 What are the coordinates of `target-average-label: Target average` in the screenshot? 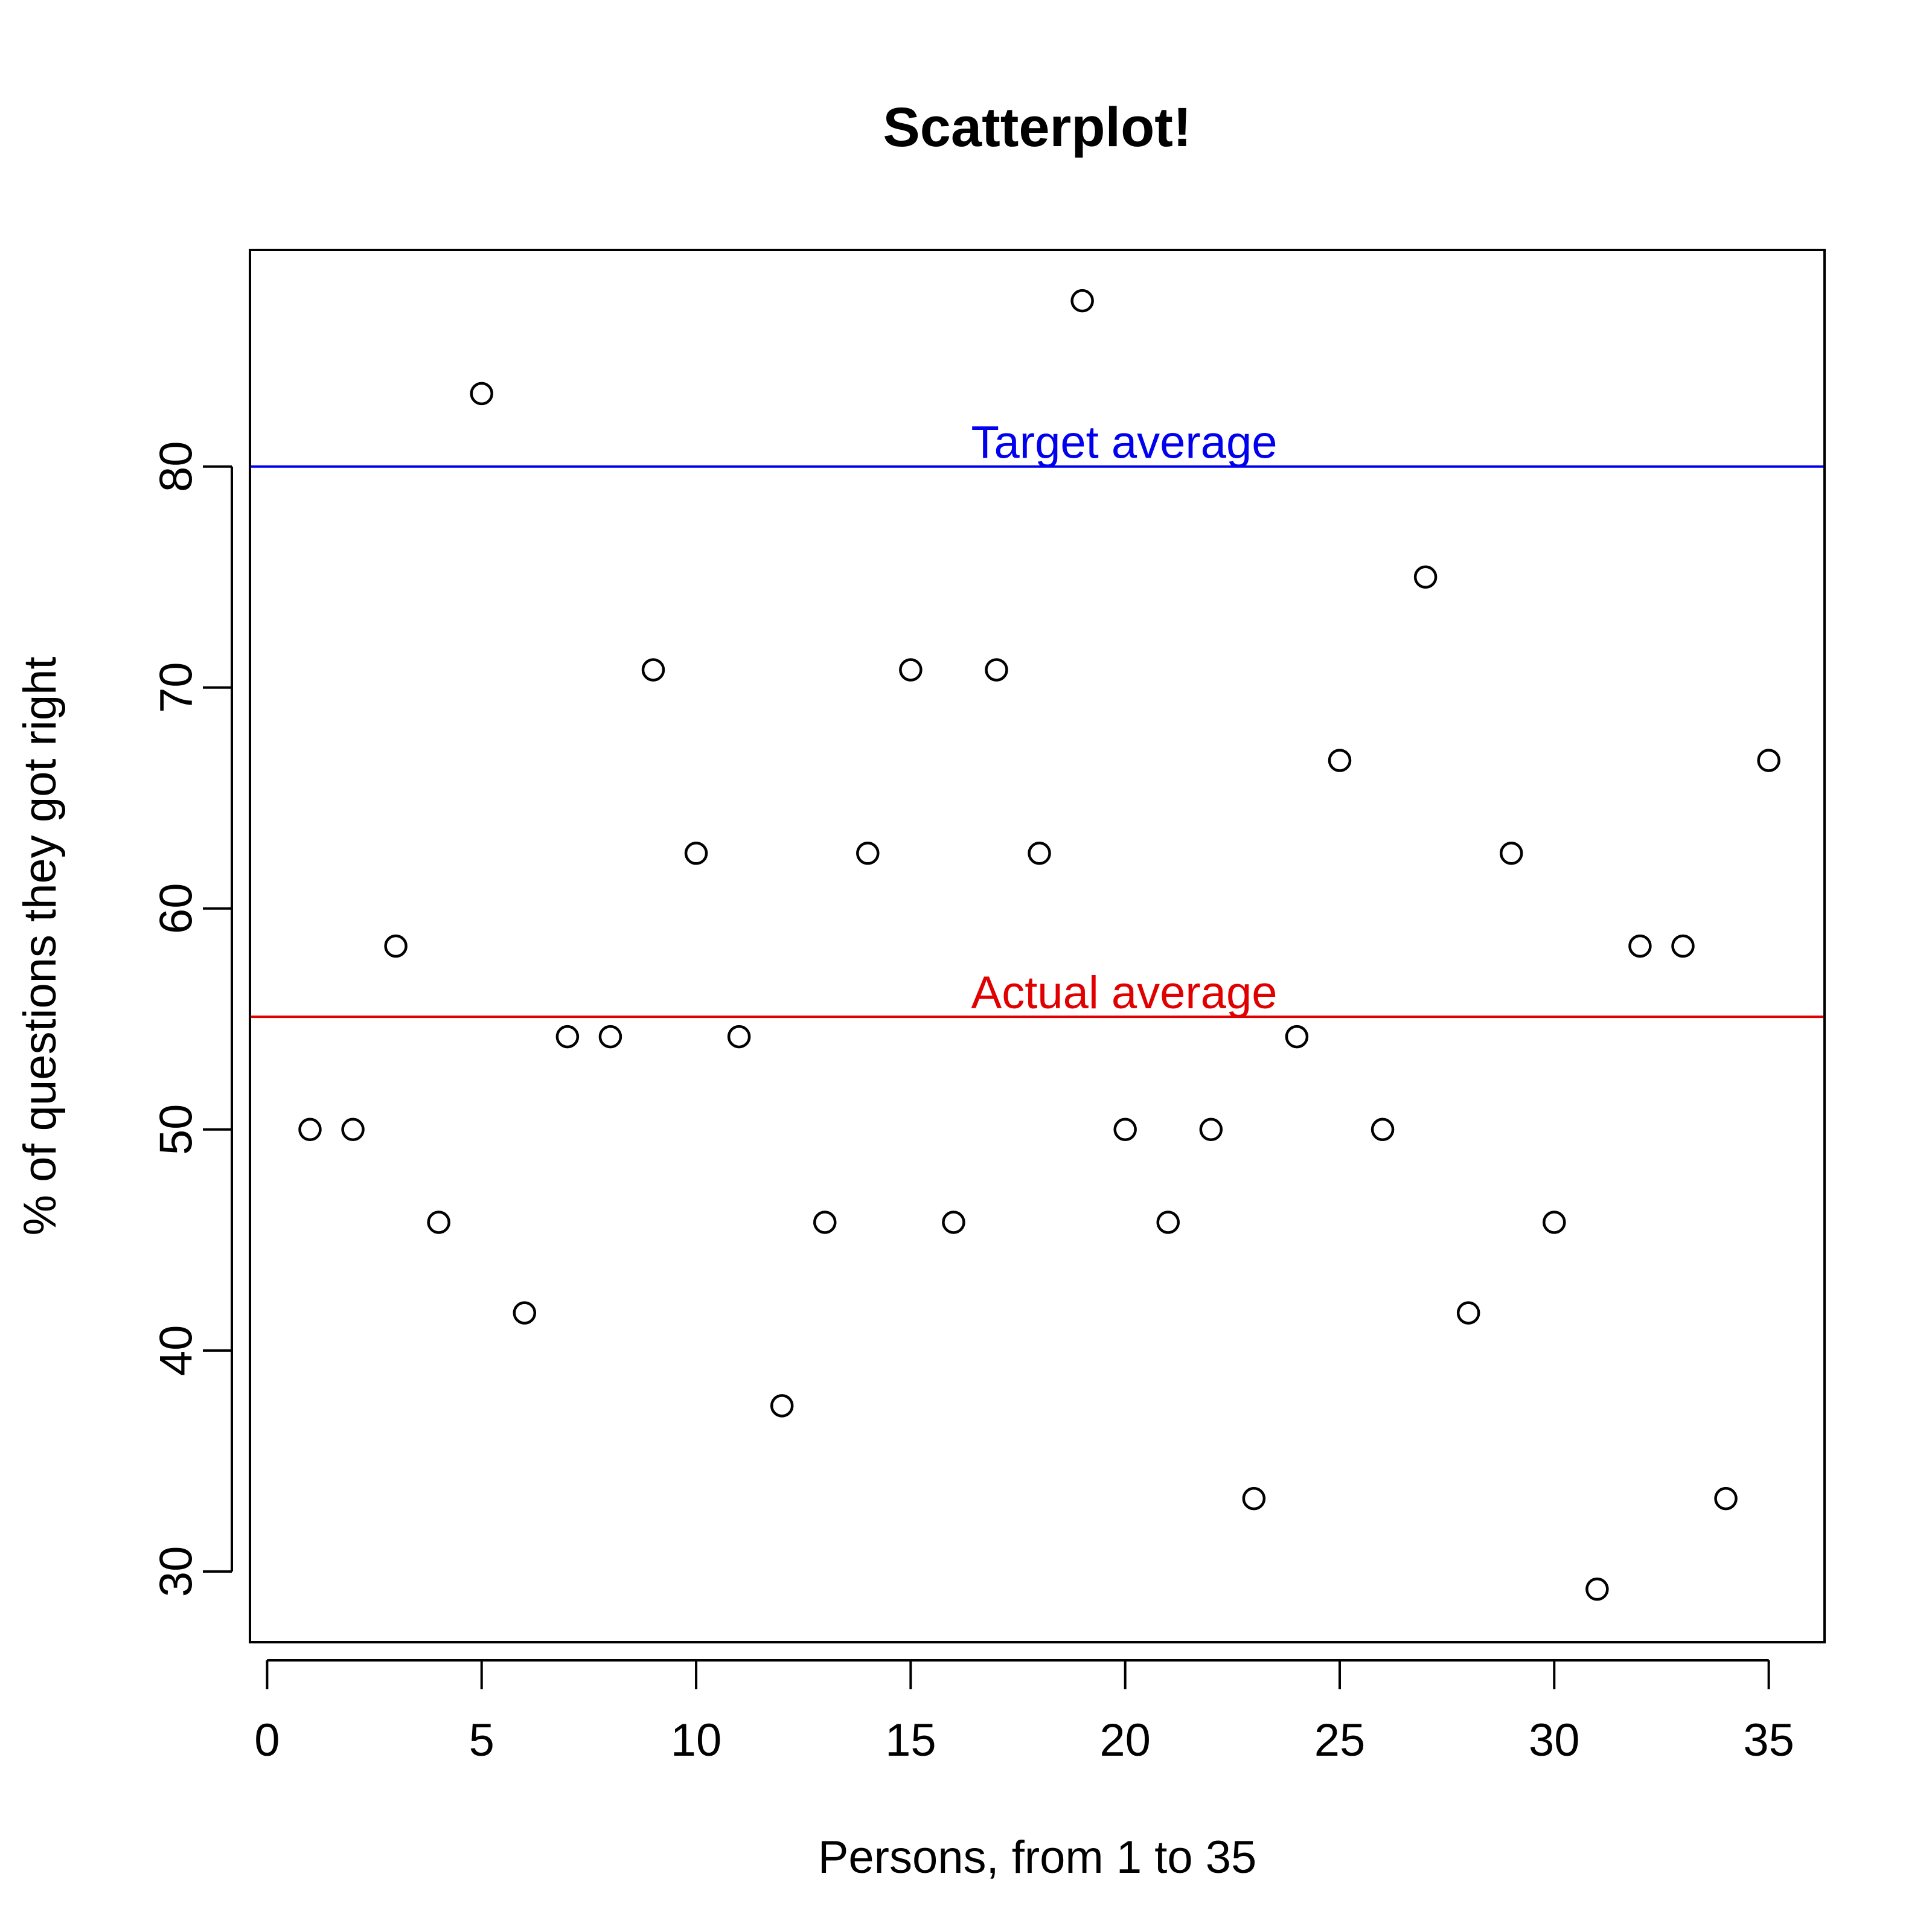 It's located at (1124, 443).